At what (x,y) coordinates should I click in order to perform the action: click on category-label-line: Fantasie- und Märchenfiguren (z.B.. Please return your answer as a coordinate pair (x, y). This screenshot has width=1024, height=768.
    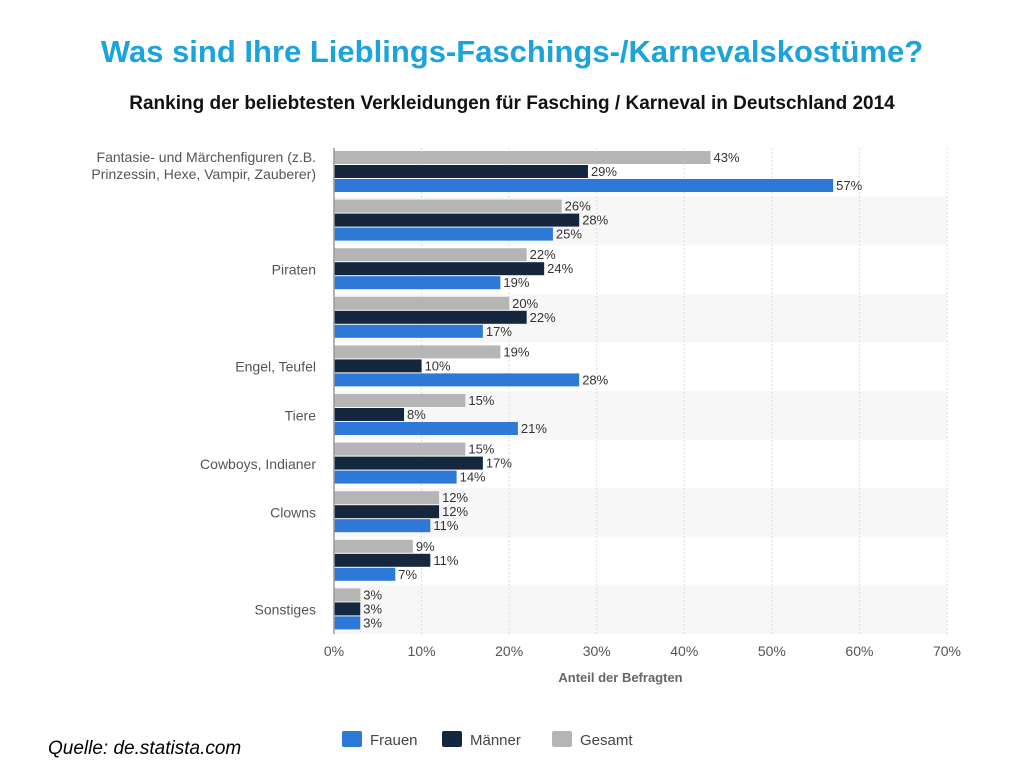
    Looking at the image, I should click on (206, 157).